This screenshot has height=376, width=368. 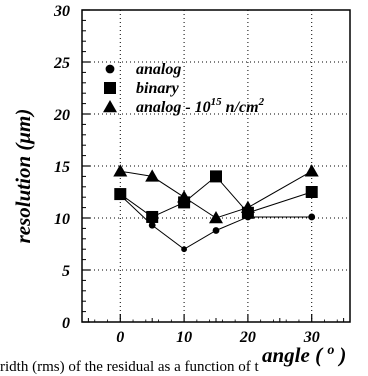 What do you see at coordinates (247, 337) in the screenshot?
I see `x-tick-label: 20` at bounding box center [247, 337].